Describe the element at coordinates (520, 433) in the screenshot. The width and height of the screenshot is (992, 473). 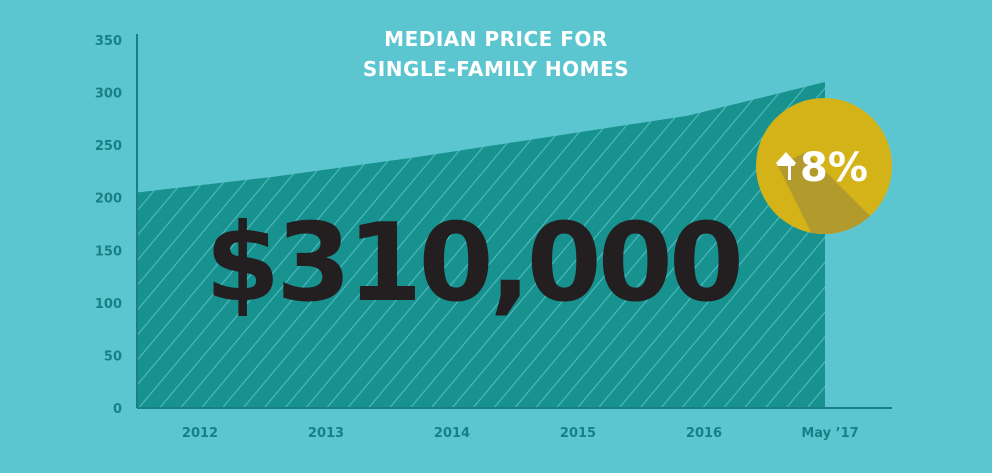
I see `x-axis-ticks: 2012 2013 2014 2015 2016 May ’17` at that location.